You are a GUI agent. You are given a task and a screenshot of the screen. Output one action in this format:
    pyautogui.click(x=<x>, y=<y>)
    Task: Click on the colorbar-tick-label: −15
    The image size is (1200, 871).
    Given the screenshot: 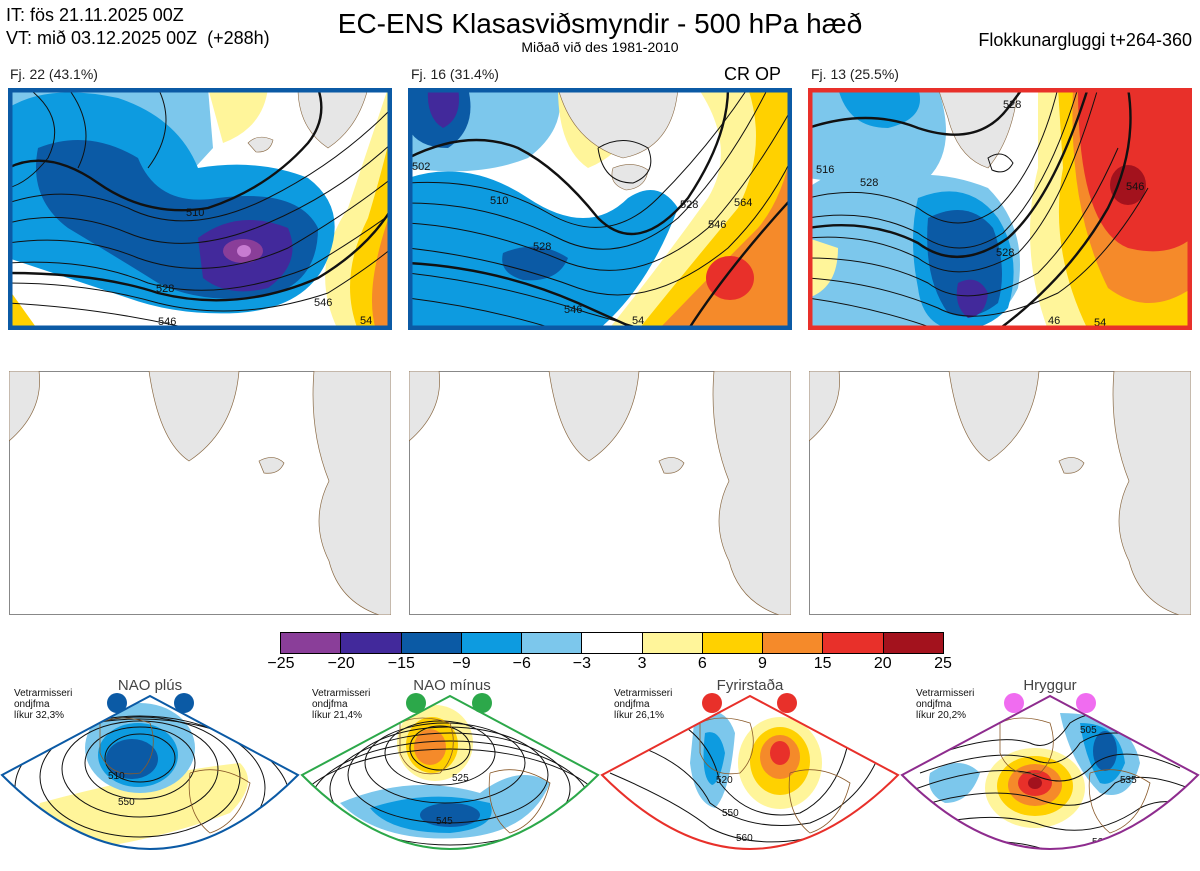 What is the action you would take?
    pyautogui.click(x=401, y=663)
    